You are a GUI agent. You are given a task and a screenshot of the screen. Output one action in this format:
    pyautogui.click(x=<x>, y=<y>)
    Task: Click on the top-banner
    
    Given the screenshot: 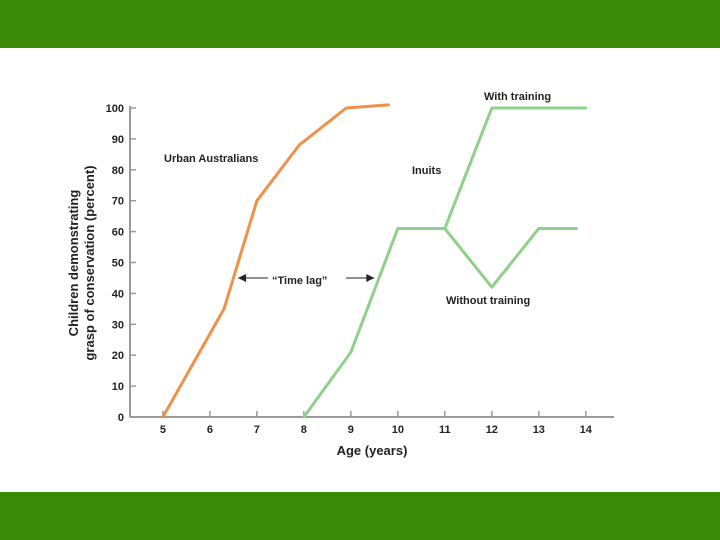 What is the action you would take?
    pyautogui.click(x=360, y=24)
    